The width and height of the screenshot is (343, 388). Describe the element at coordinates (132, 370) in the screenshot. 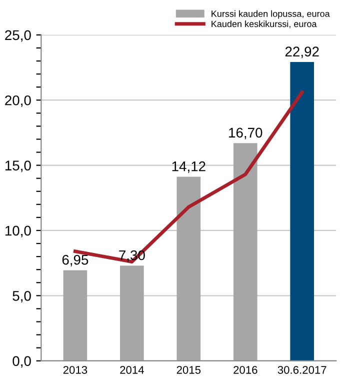

I see `x-tick-label: 2014` at that location.